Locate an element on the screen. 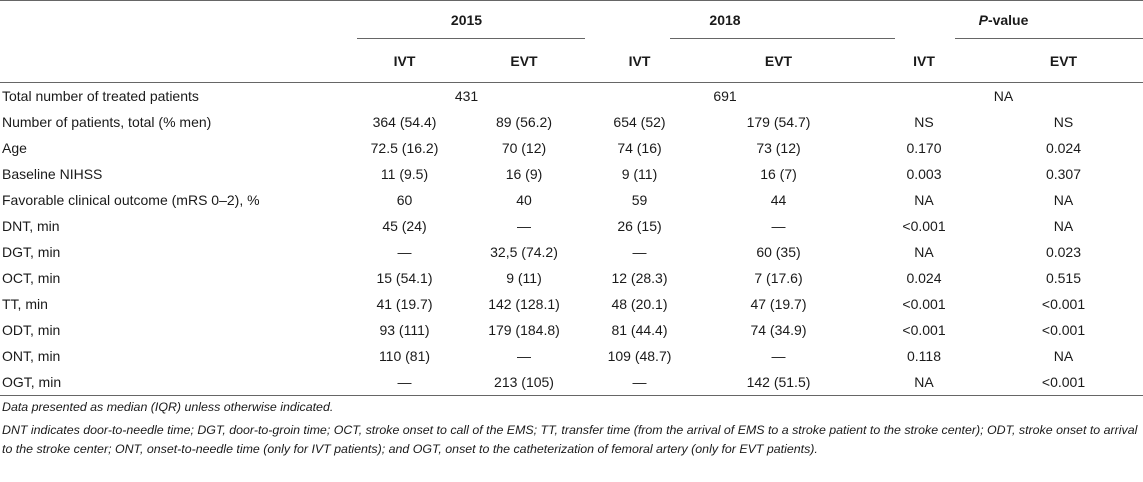 This screenshot has height=482, width=1143. table-cell: 364 (54.4) is located at coordinates (404, 122).